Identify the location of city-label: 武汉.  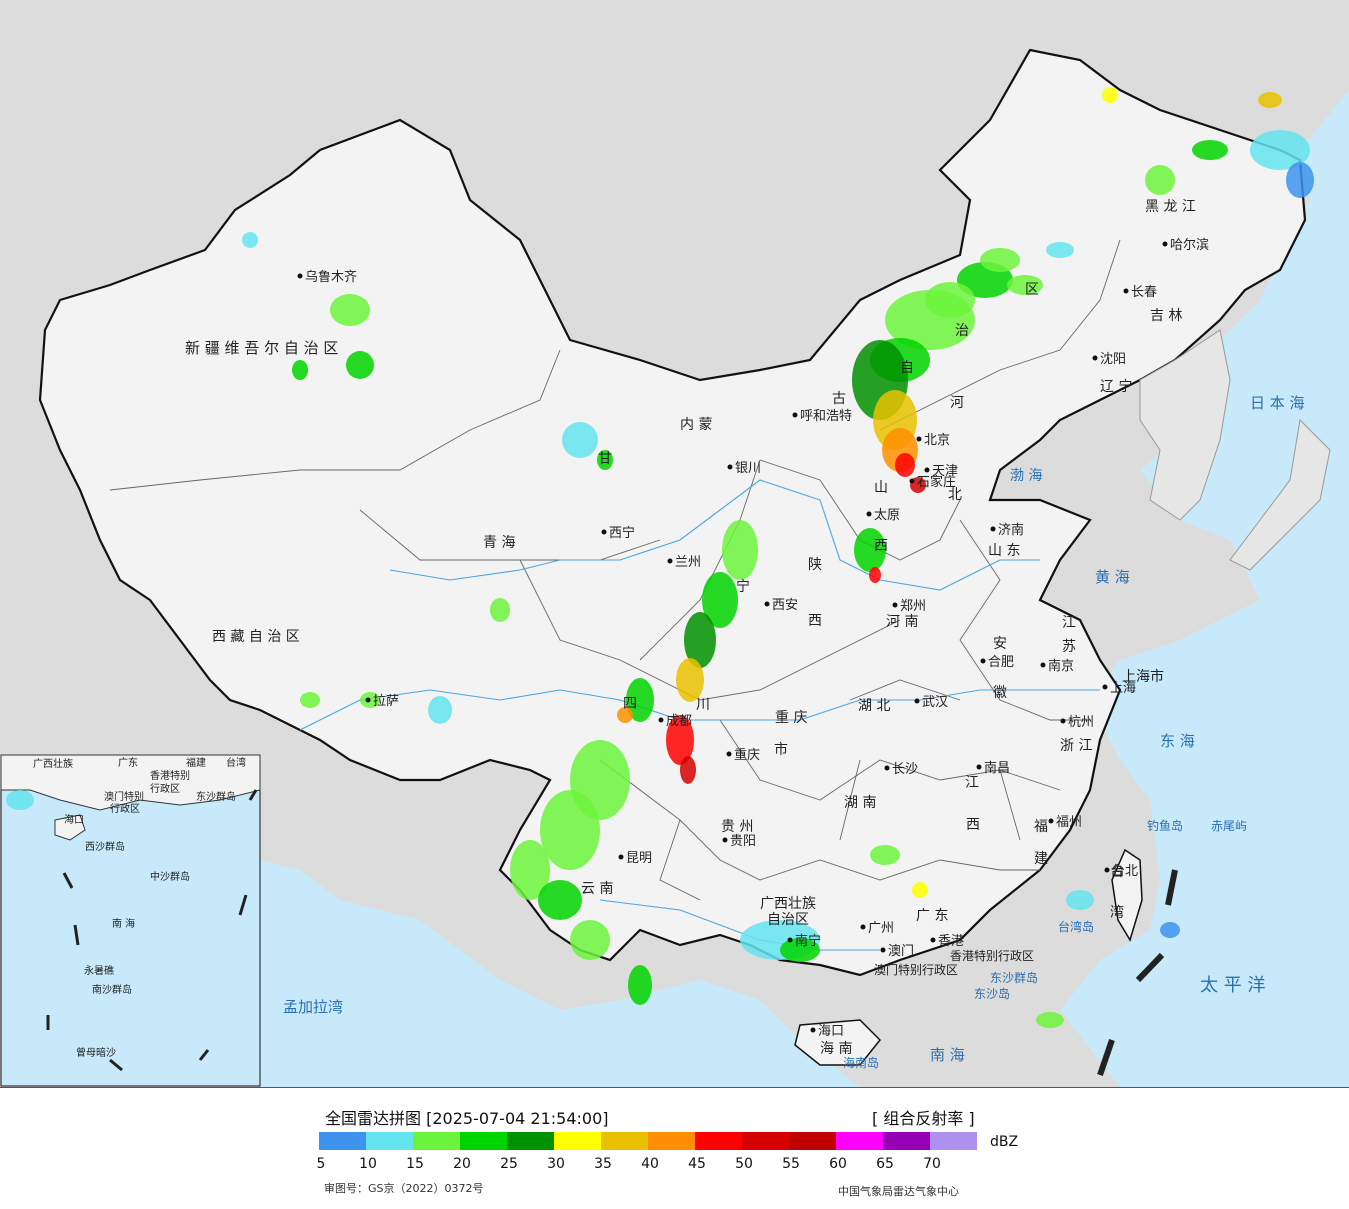
(935, 702).